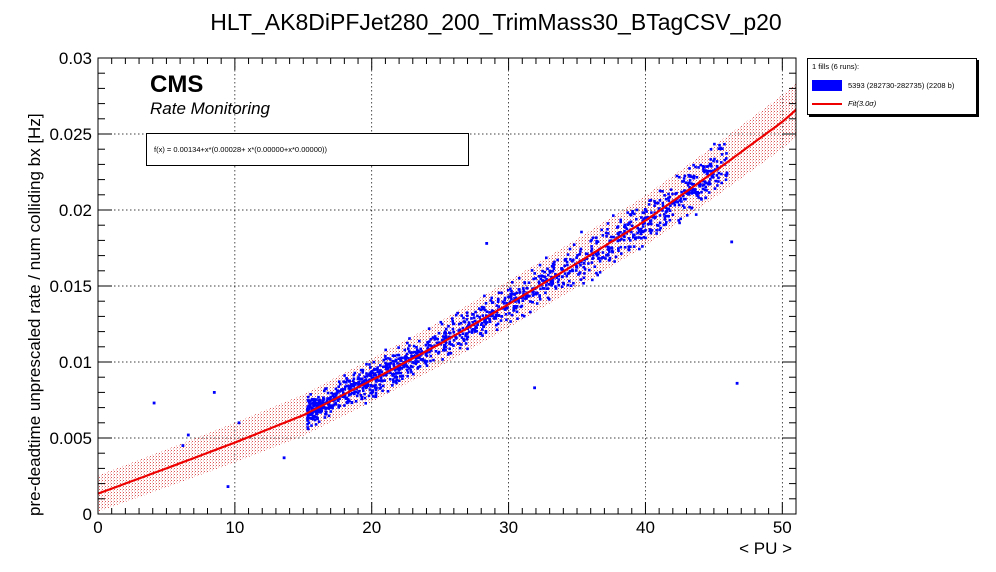 The width and height of the screenshot is (996, 572). Describe the element at coordinates (210, 108) in the screenshot. I see `cms-sublabel: Rate Monitoring` at that location.